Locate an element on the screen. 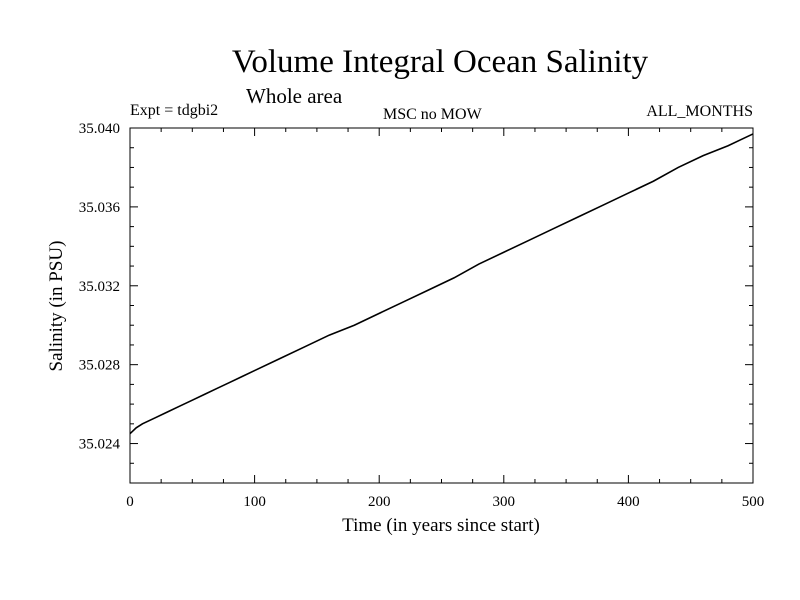 The image size is (800, 600). chart-subtitle: Whole area is located at coordinates (294, 96).